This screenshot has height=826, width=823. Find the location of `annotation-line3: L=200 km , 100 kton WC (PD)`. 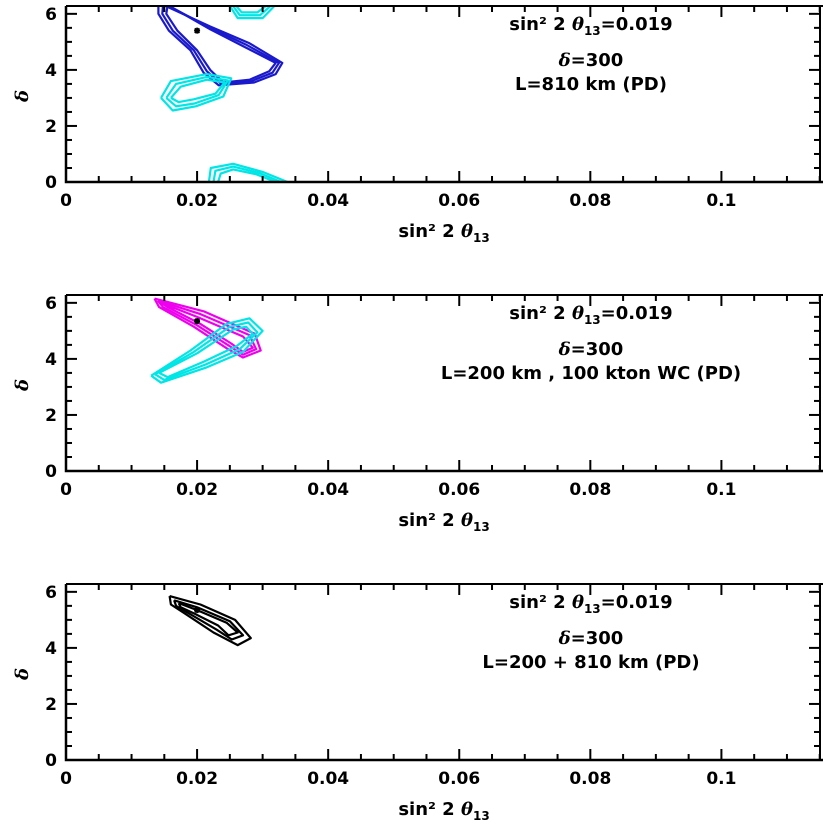

annotation-line3: L=200 km , 100 kton WC (PD) is located at coordinates (591, 373).